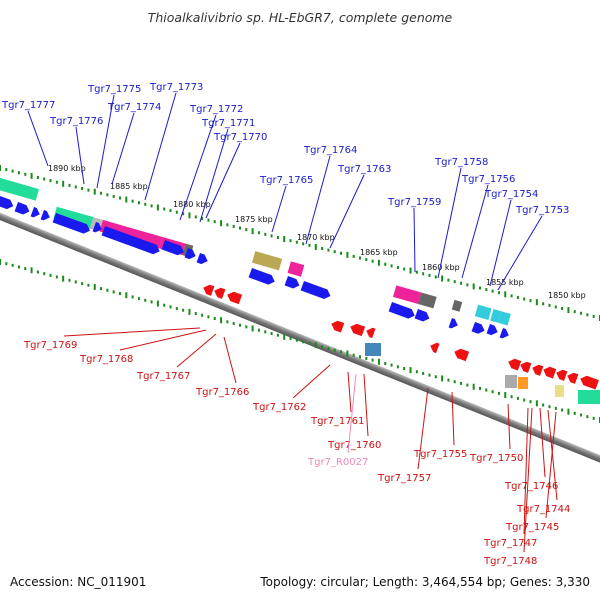 Image resolution: width=600 pixels, height=600 pixels. I want to click on gene-label-reverse: Tgr7_1762, so click(279, 407).